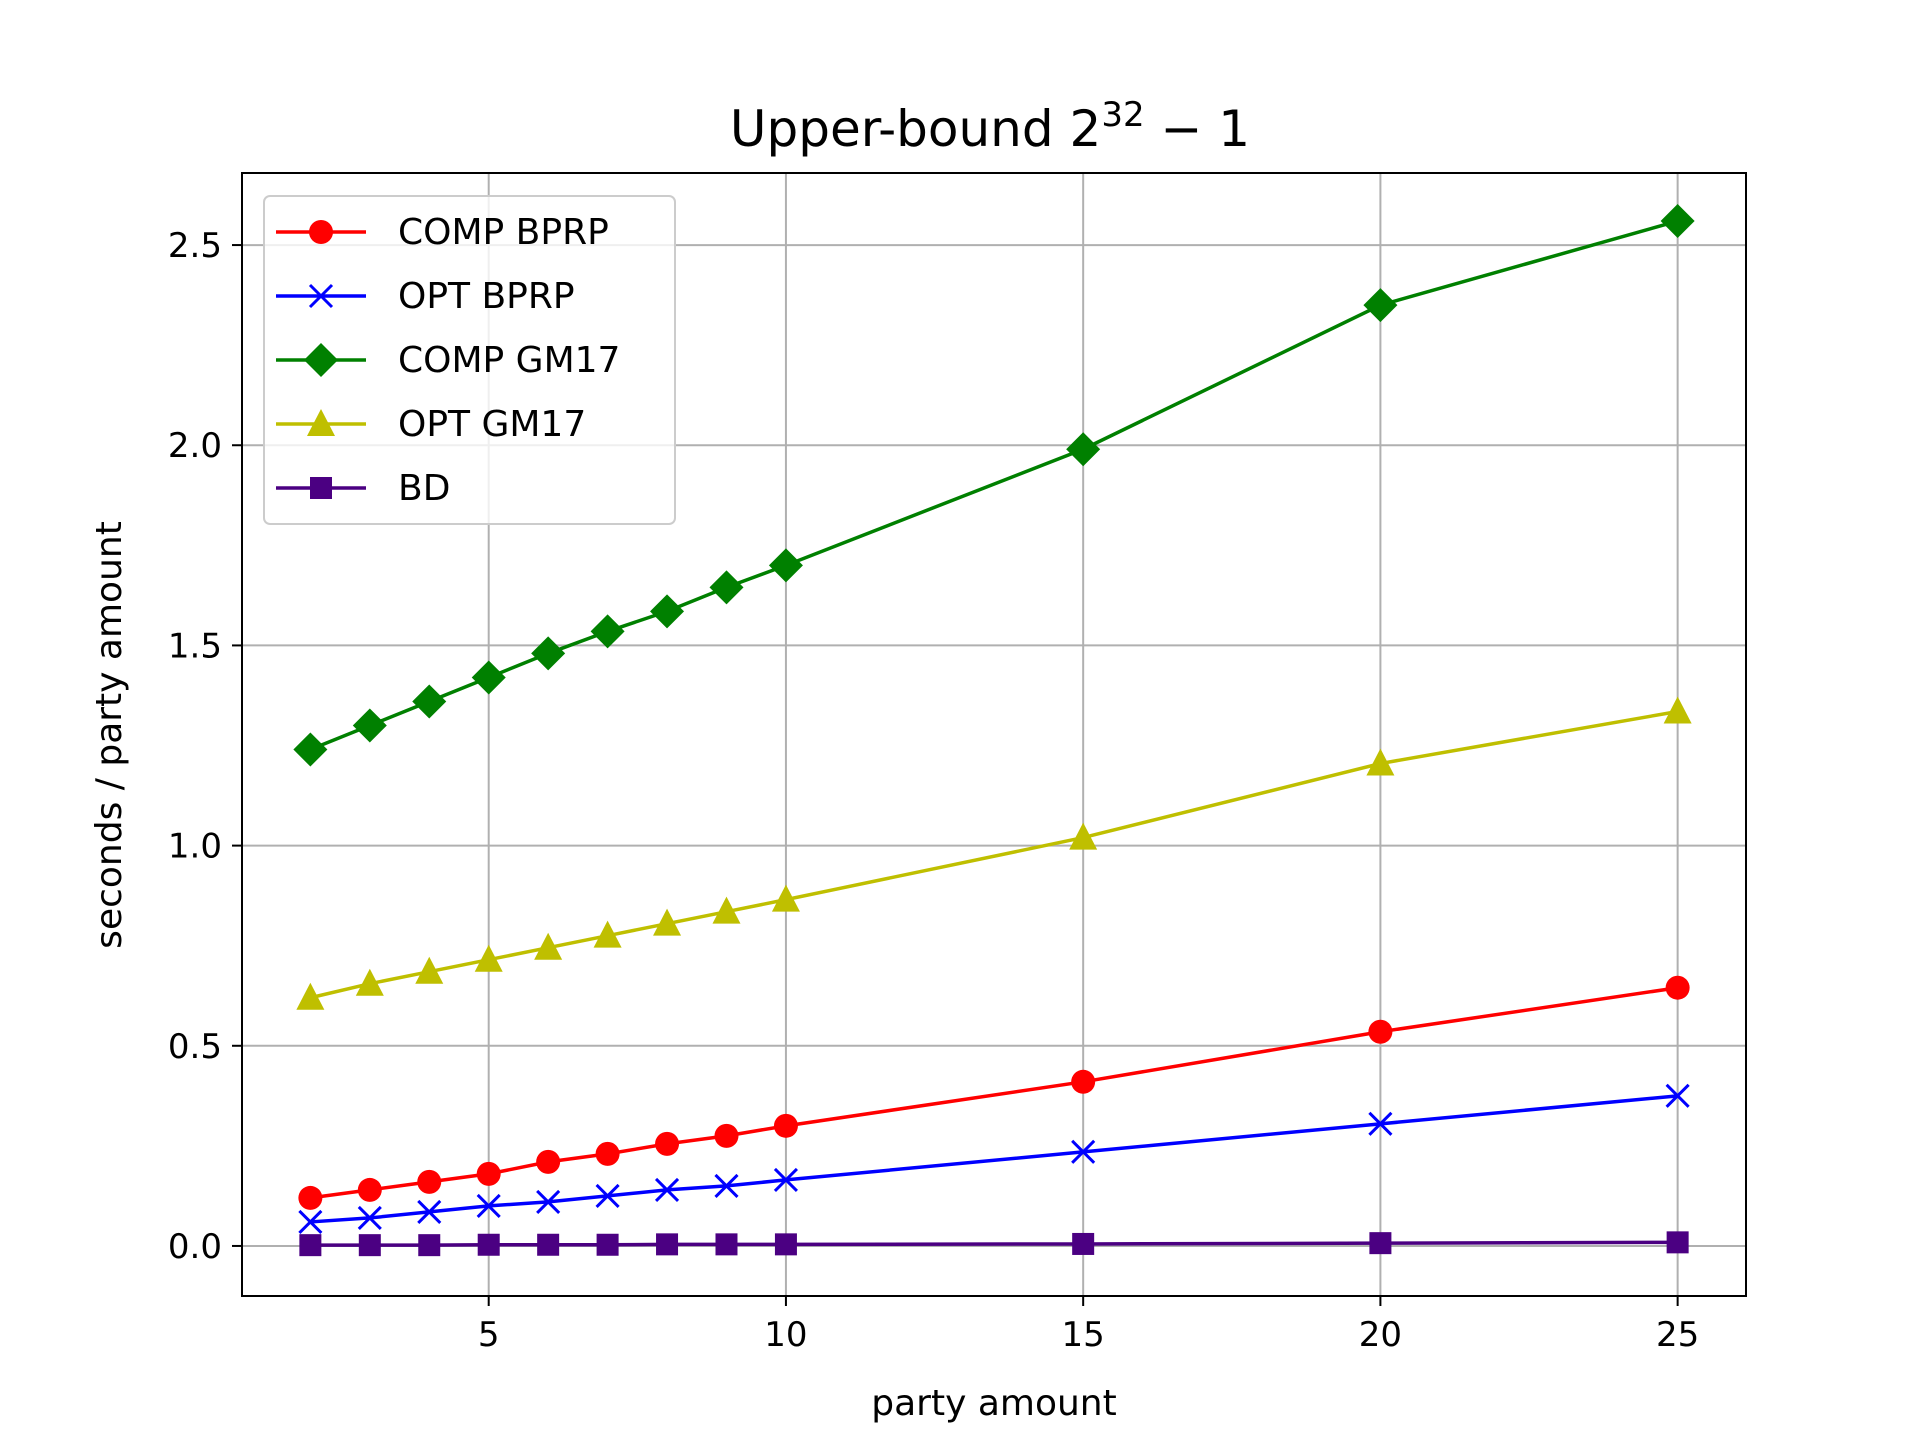 This screenshot has height=1440, width=1920. I want to click on x-tick-label: 25, so click(1677, 1335).